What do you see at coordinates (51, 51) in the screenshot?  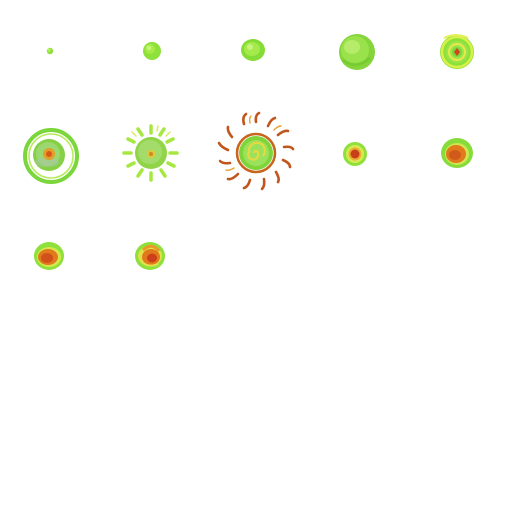 I see `lime-dot-tiny-icon` at bounding box center [51, 51].